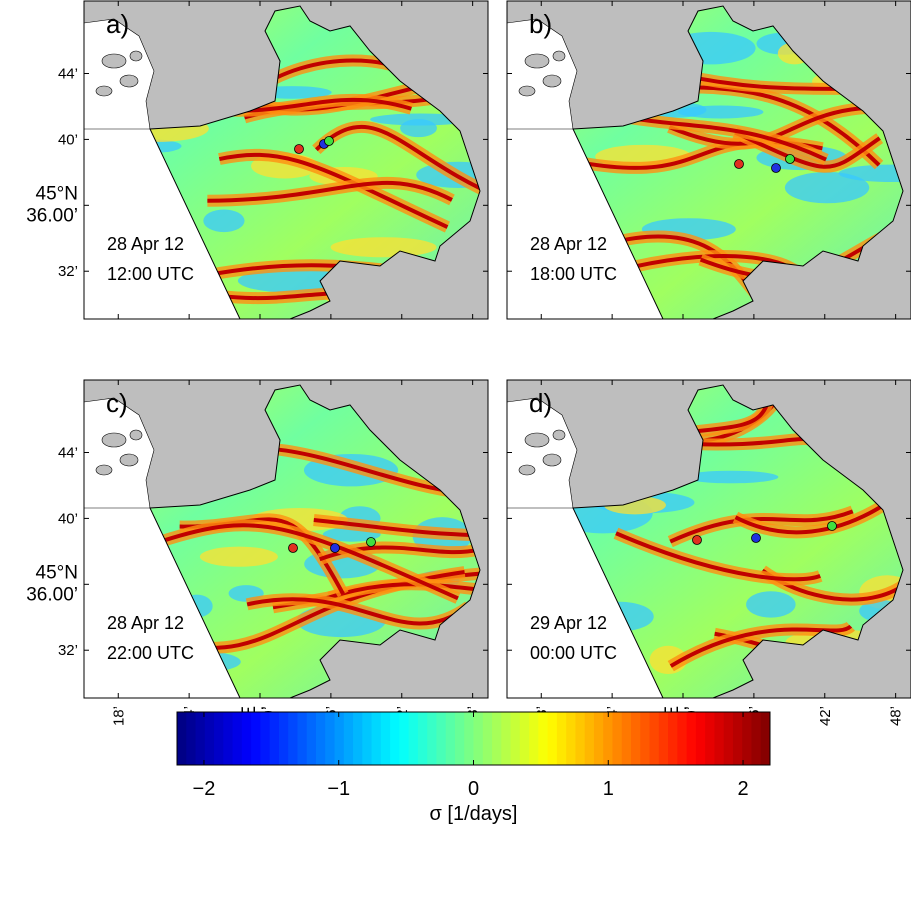 This screenshot has height=924, width=911. Describe the element at coordinates (540, 403) in the screenshot. I see `panel-label: d)` at that location.